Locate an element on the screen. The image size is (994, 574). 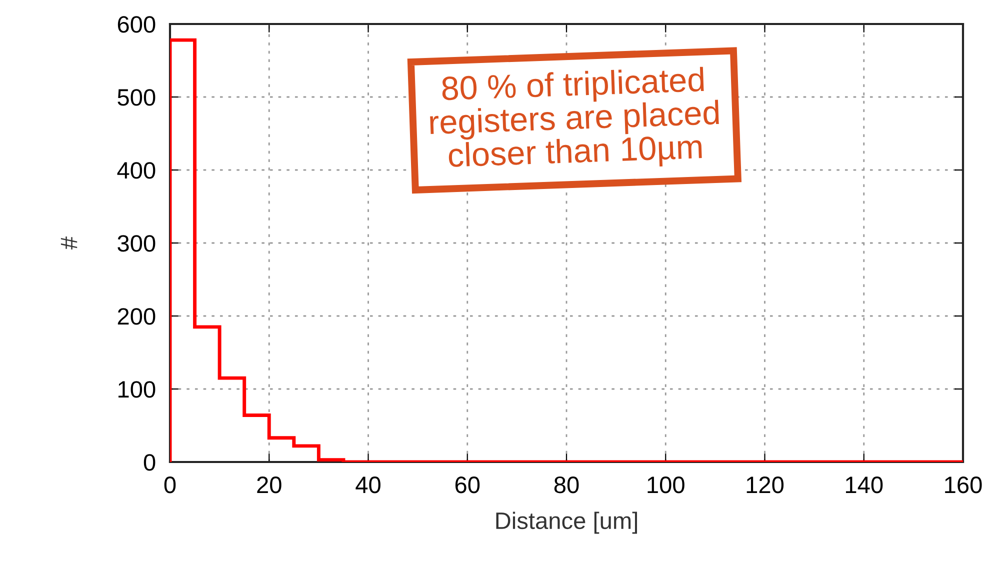
y-tick-label: 600 is located at coordinates (137, 24).